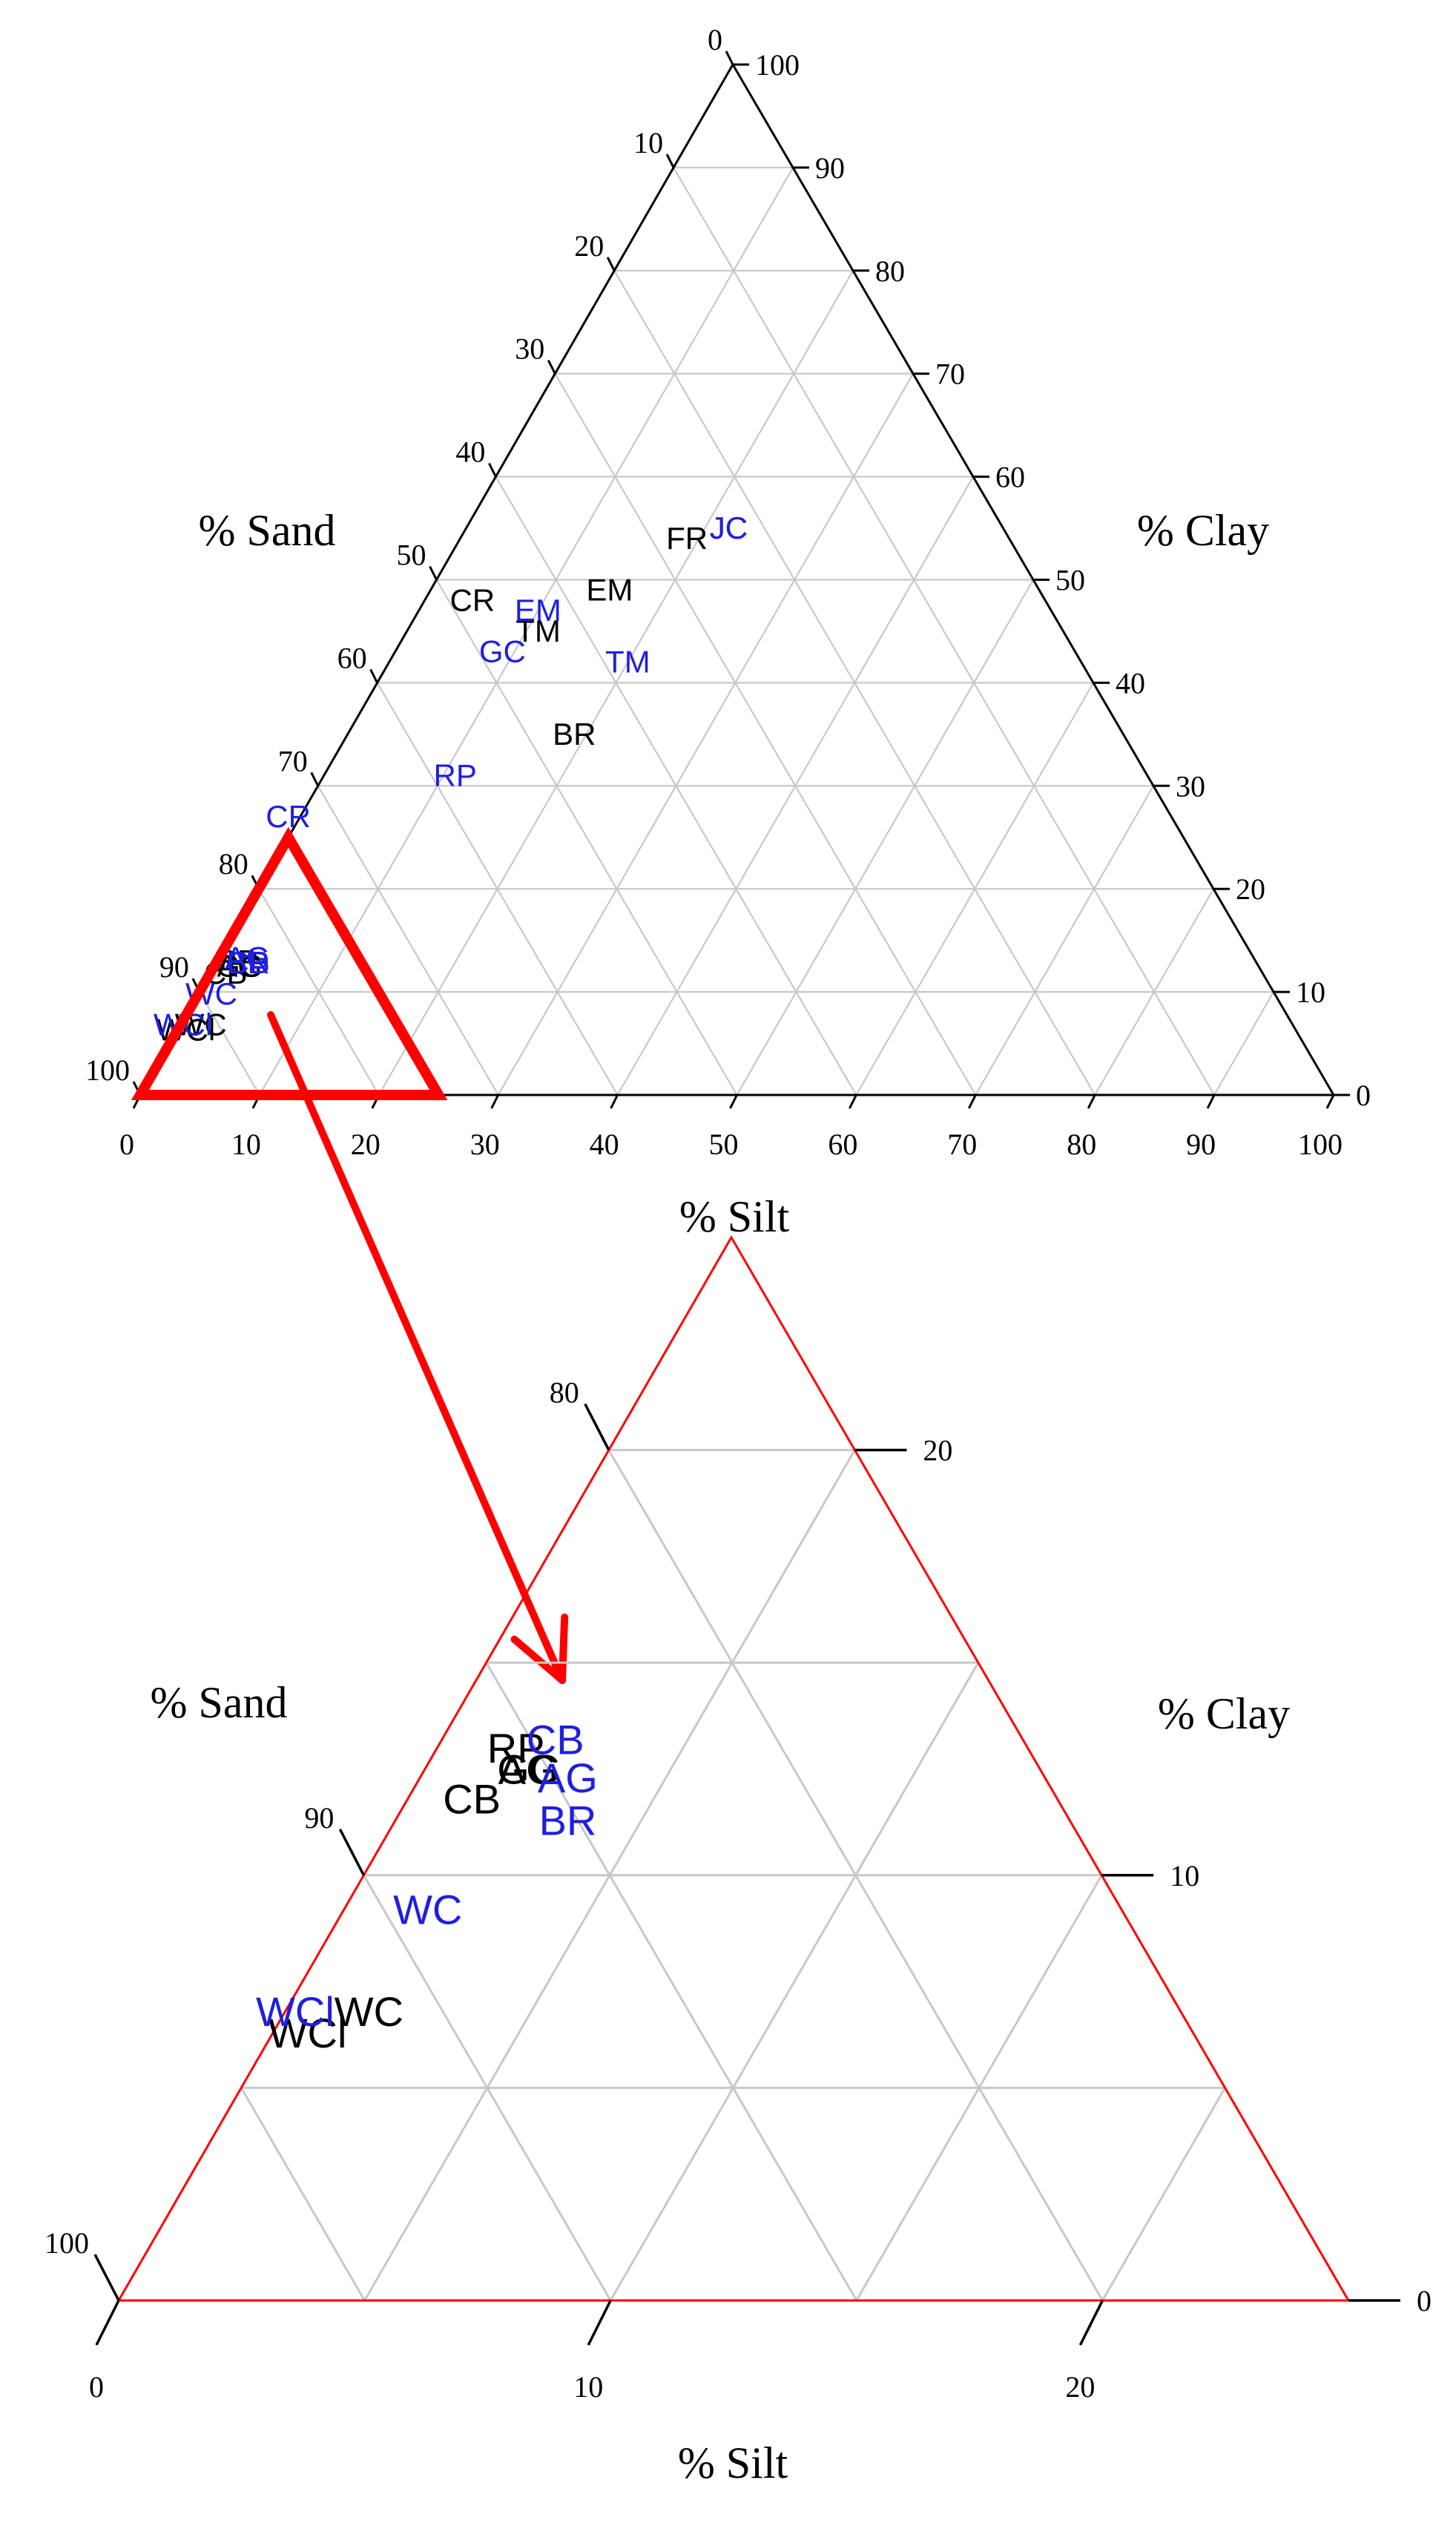  What do you see at coordinates (472, 599) in the screenshot?
I see `data-point-label: CR` at bounding box center [472, 599].